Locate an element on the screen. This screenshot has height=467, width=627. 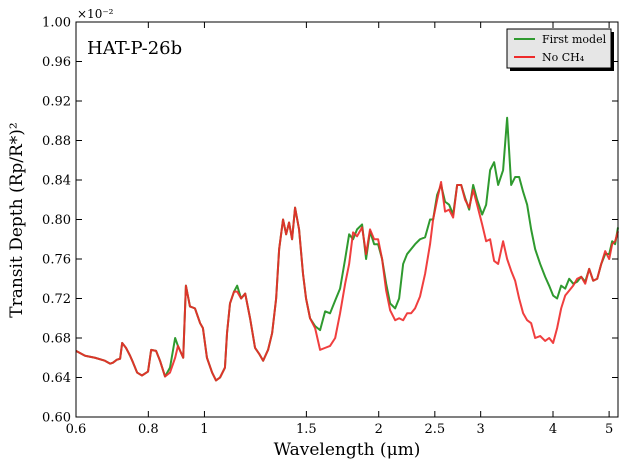
y-tick-label: 0.84 is located at coordinates (56, 181).